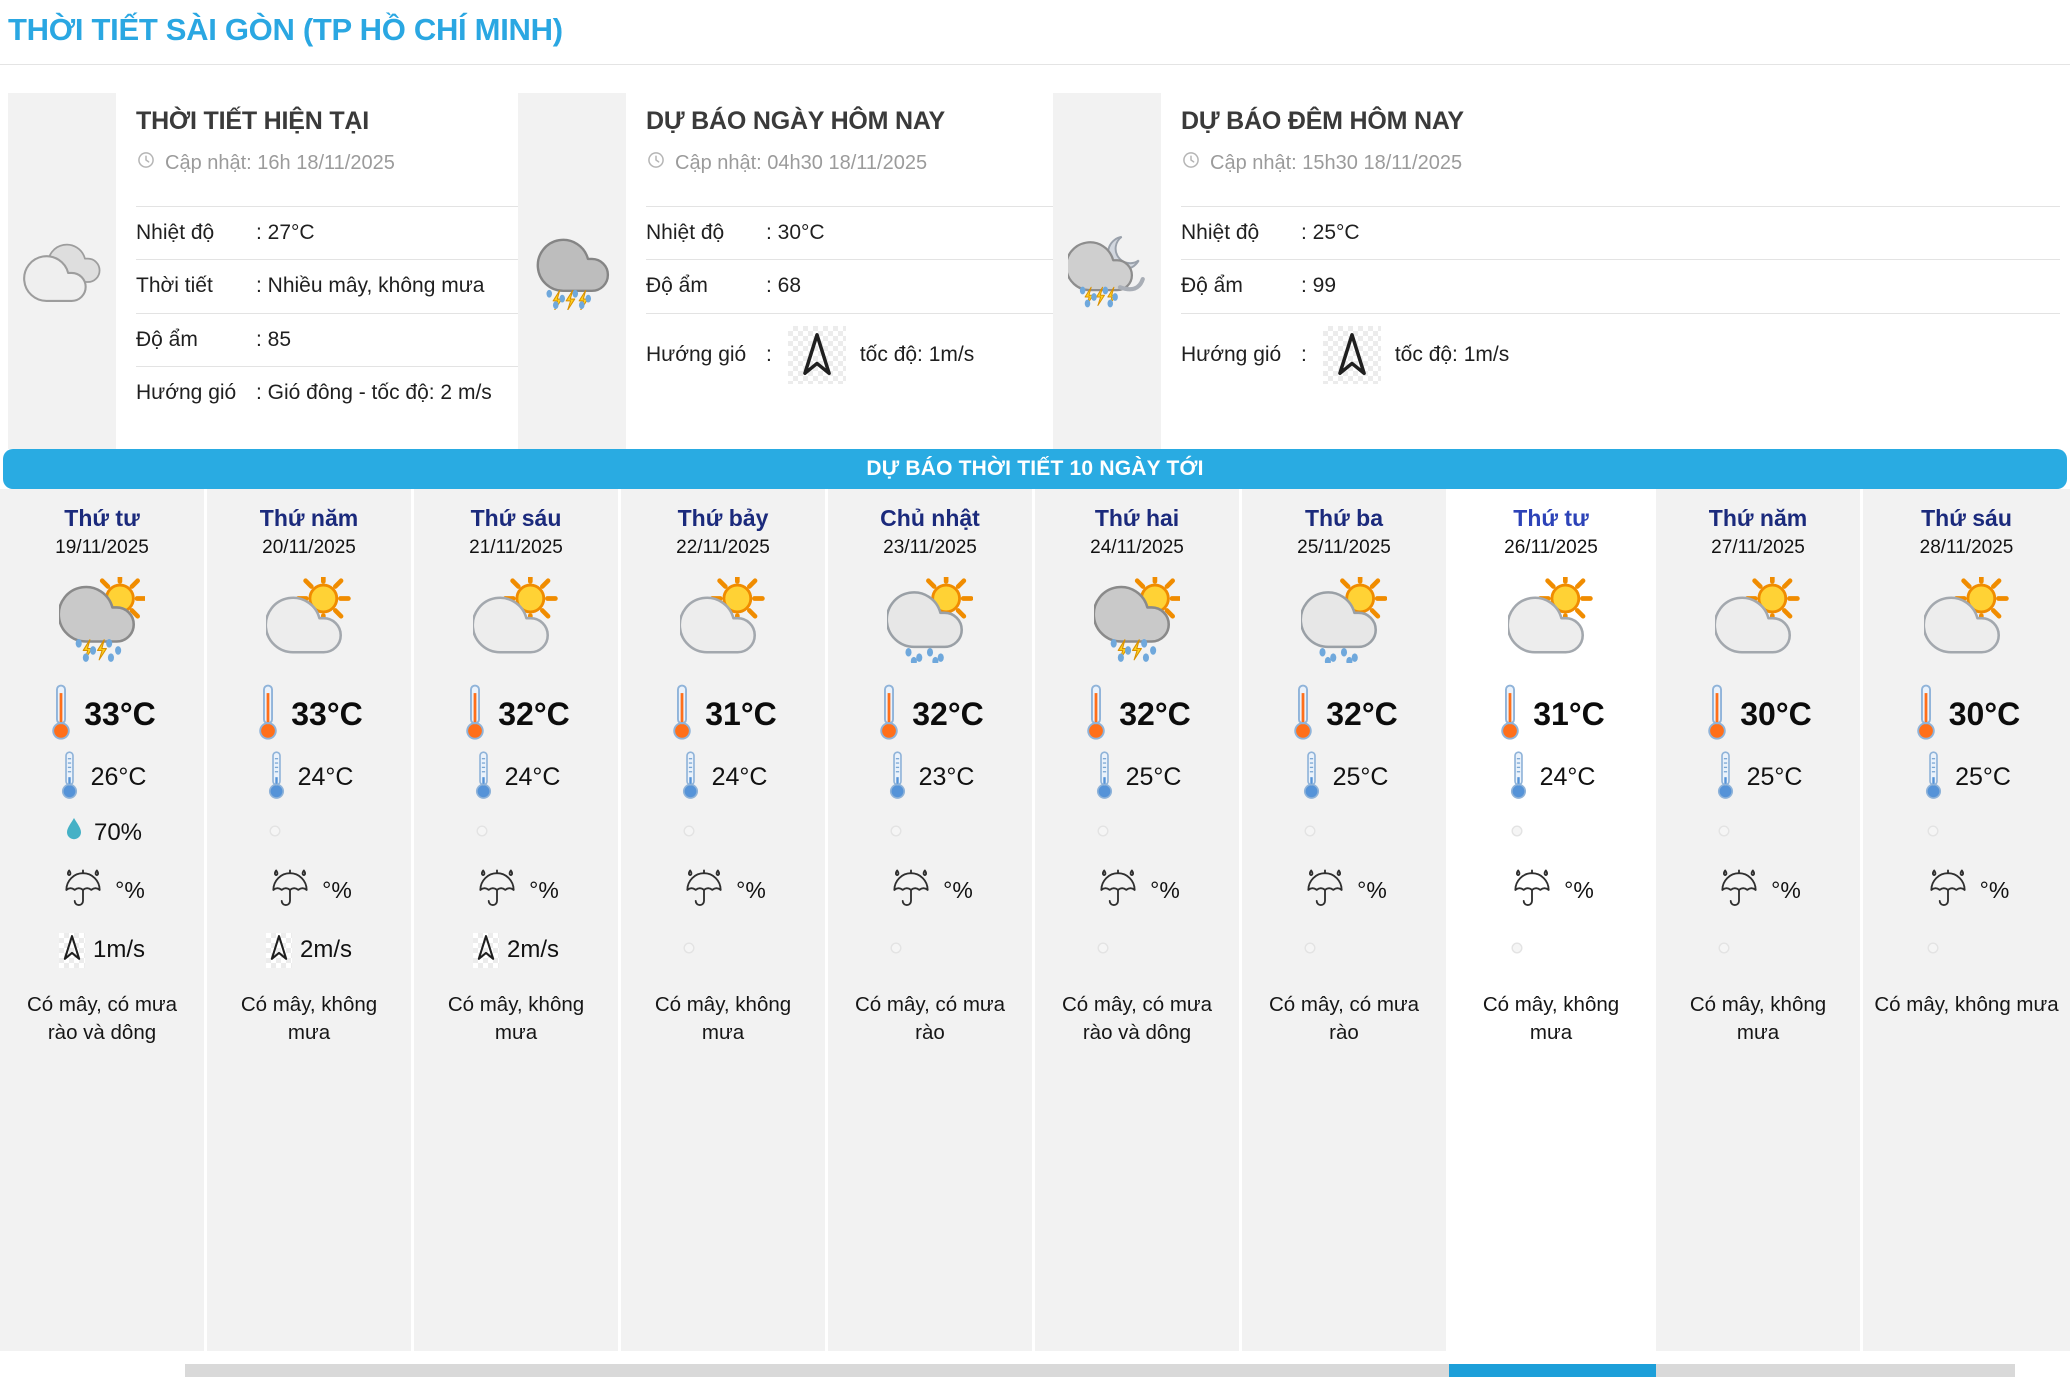 This screenshot has width=2070, height=1382. Describe the element at coordinates (102, 1018) in the screenshot. I see `day-description: Có mây, có mưa rào và dông` at that location.